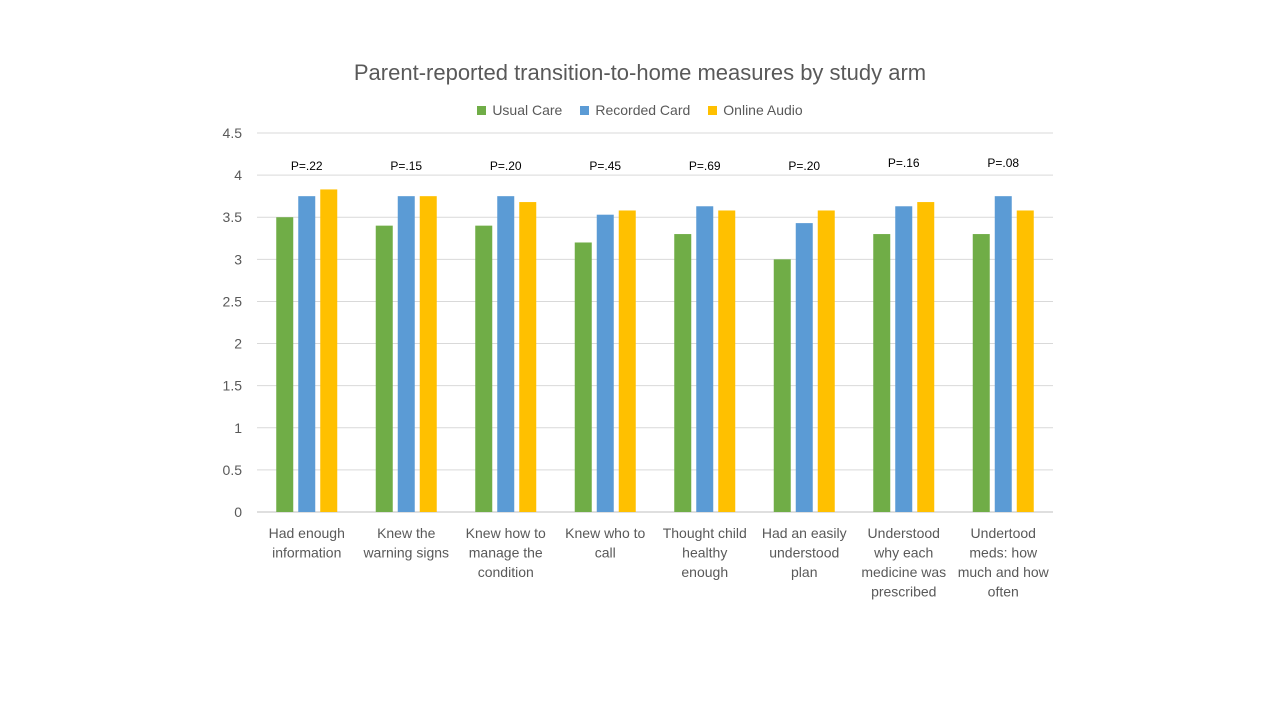 The image size is (1280, 720). What do you see at coordinates (238, 175) in the screenshot?
I see `y-tick-label: 4` at bounding box center [238, 175].